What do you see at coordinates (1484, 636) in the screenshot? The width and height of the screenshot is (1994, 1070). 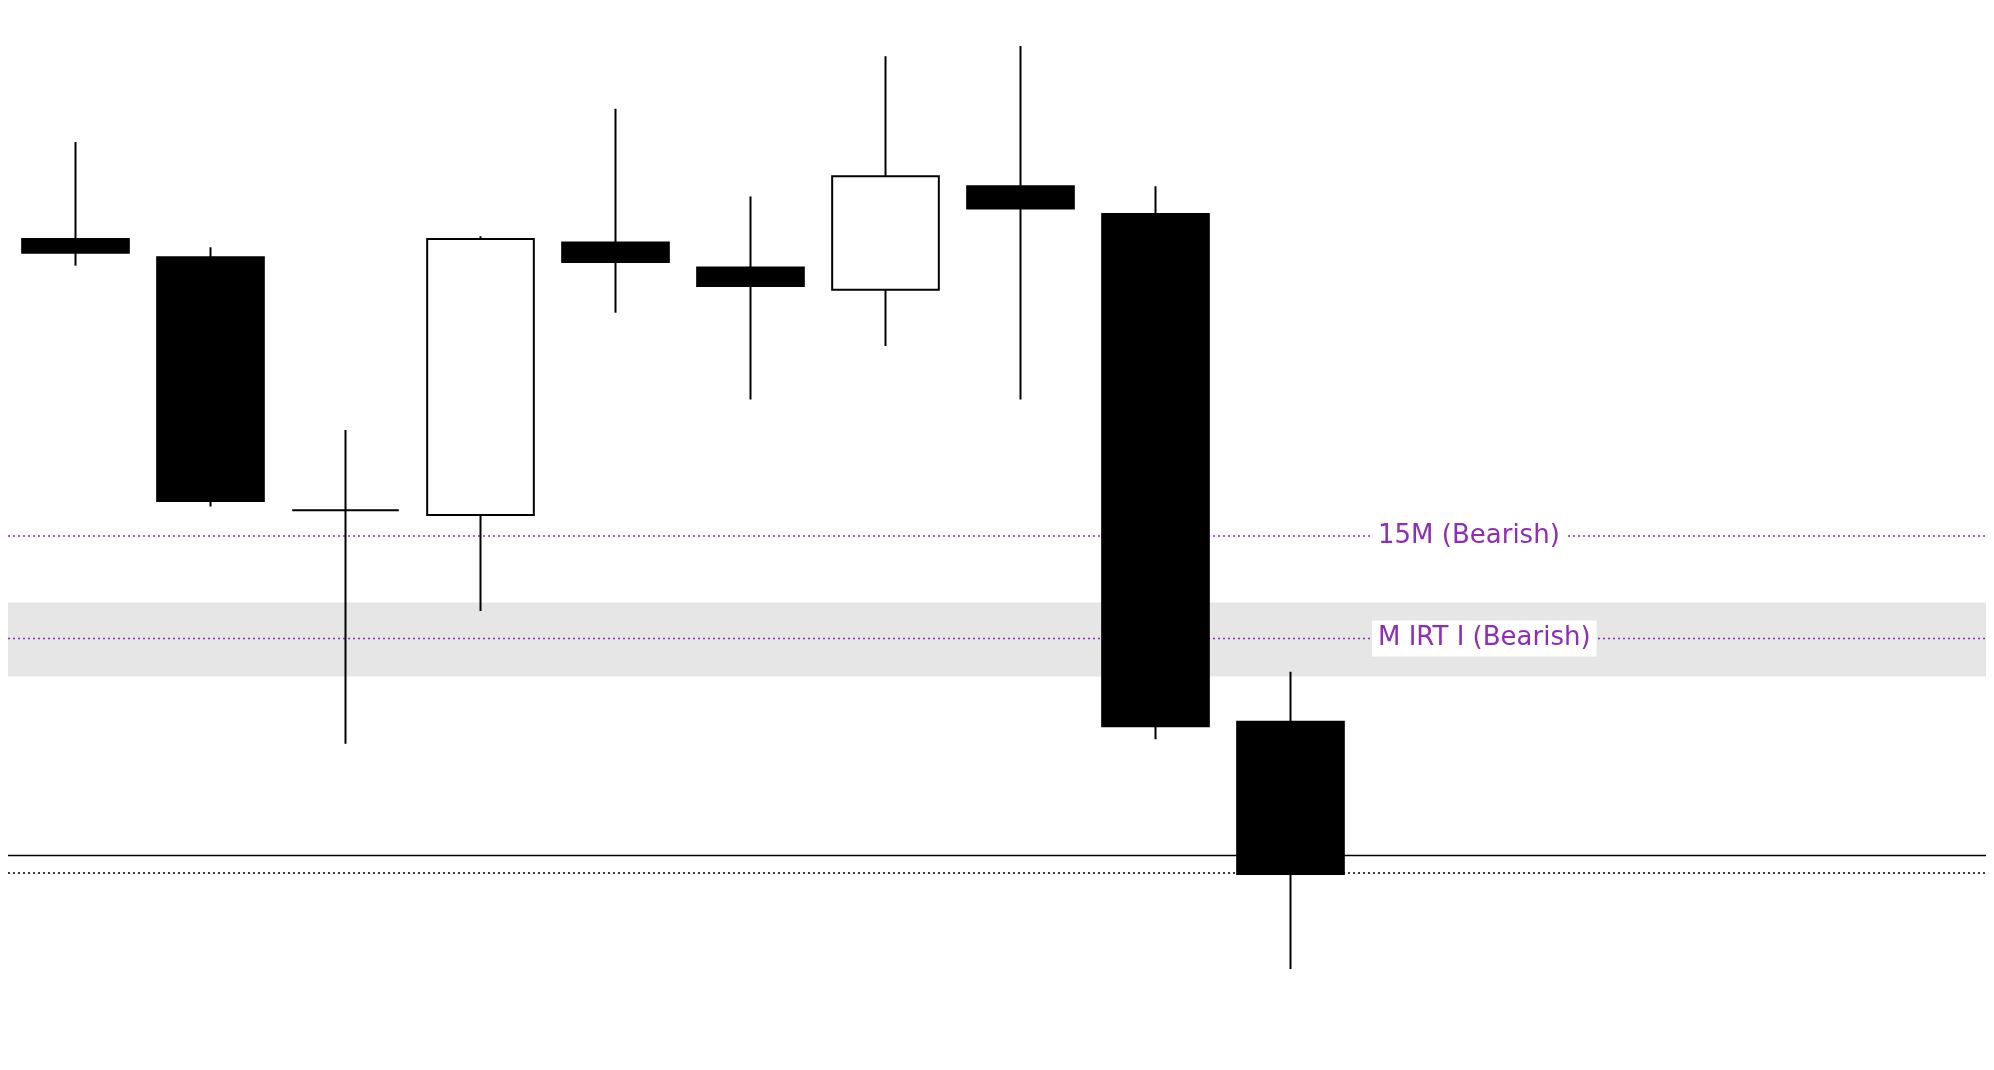 I see `ref-line-label: M IRT I (Bearish)` at bounding box center [1484, 636].